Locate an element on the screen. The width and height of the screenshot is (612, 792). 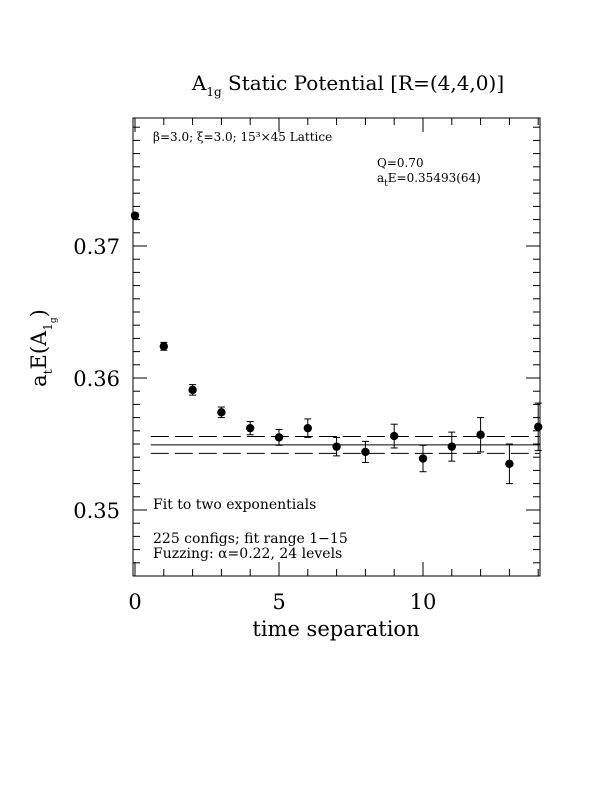
x-tick-label-0: 0 is located at coordinates (134, 602).